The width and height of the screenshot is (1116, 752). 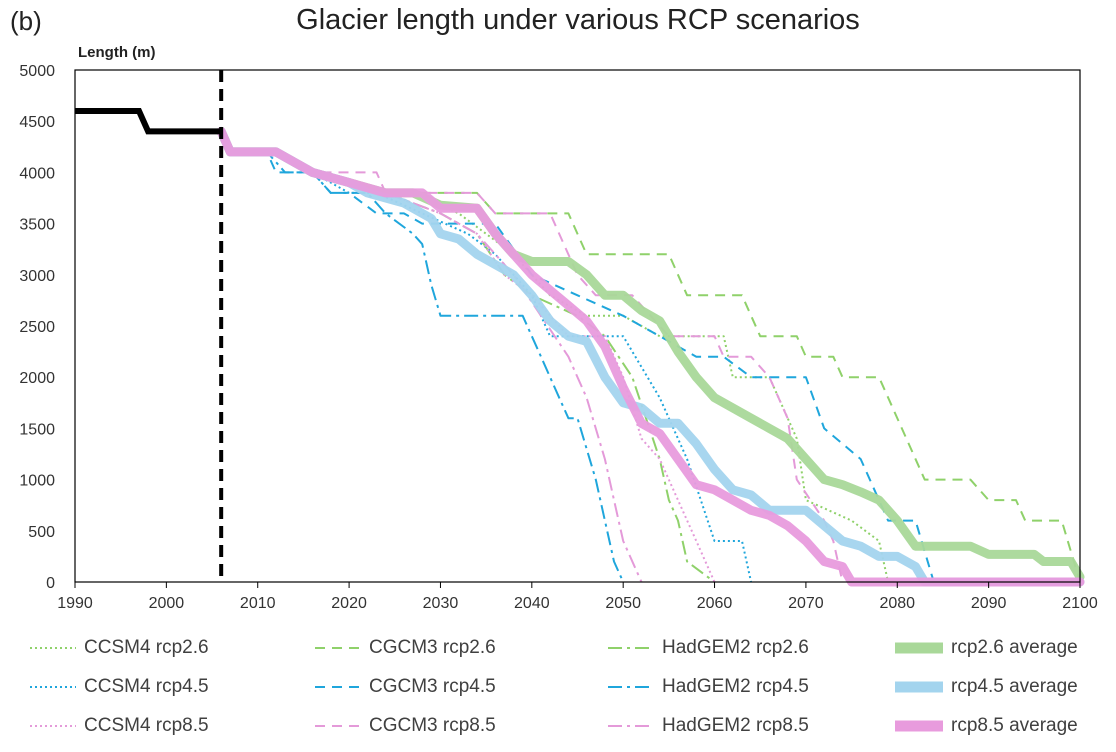 I want to click on y-tick-label: 2000, so click(x=37, y=378).